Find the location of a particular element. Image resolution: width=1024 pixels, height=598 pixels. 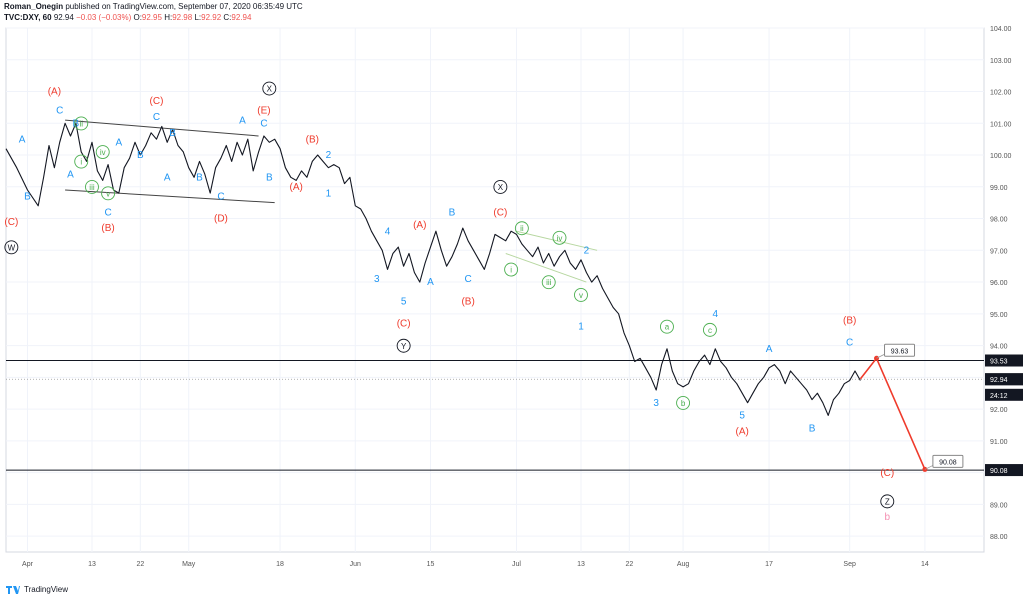

level-tag-label: 93.53 is located at coordinates (999, 362).